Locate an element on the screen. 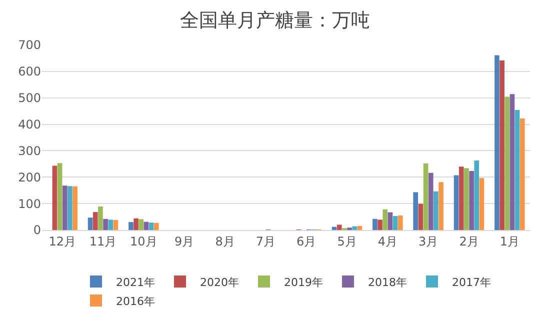 Image resolution: width=550 pixels, height=327 pixels. legend-label: 2019年 is located at coordinates (303, 282).